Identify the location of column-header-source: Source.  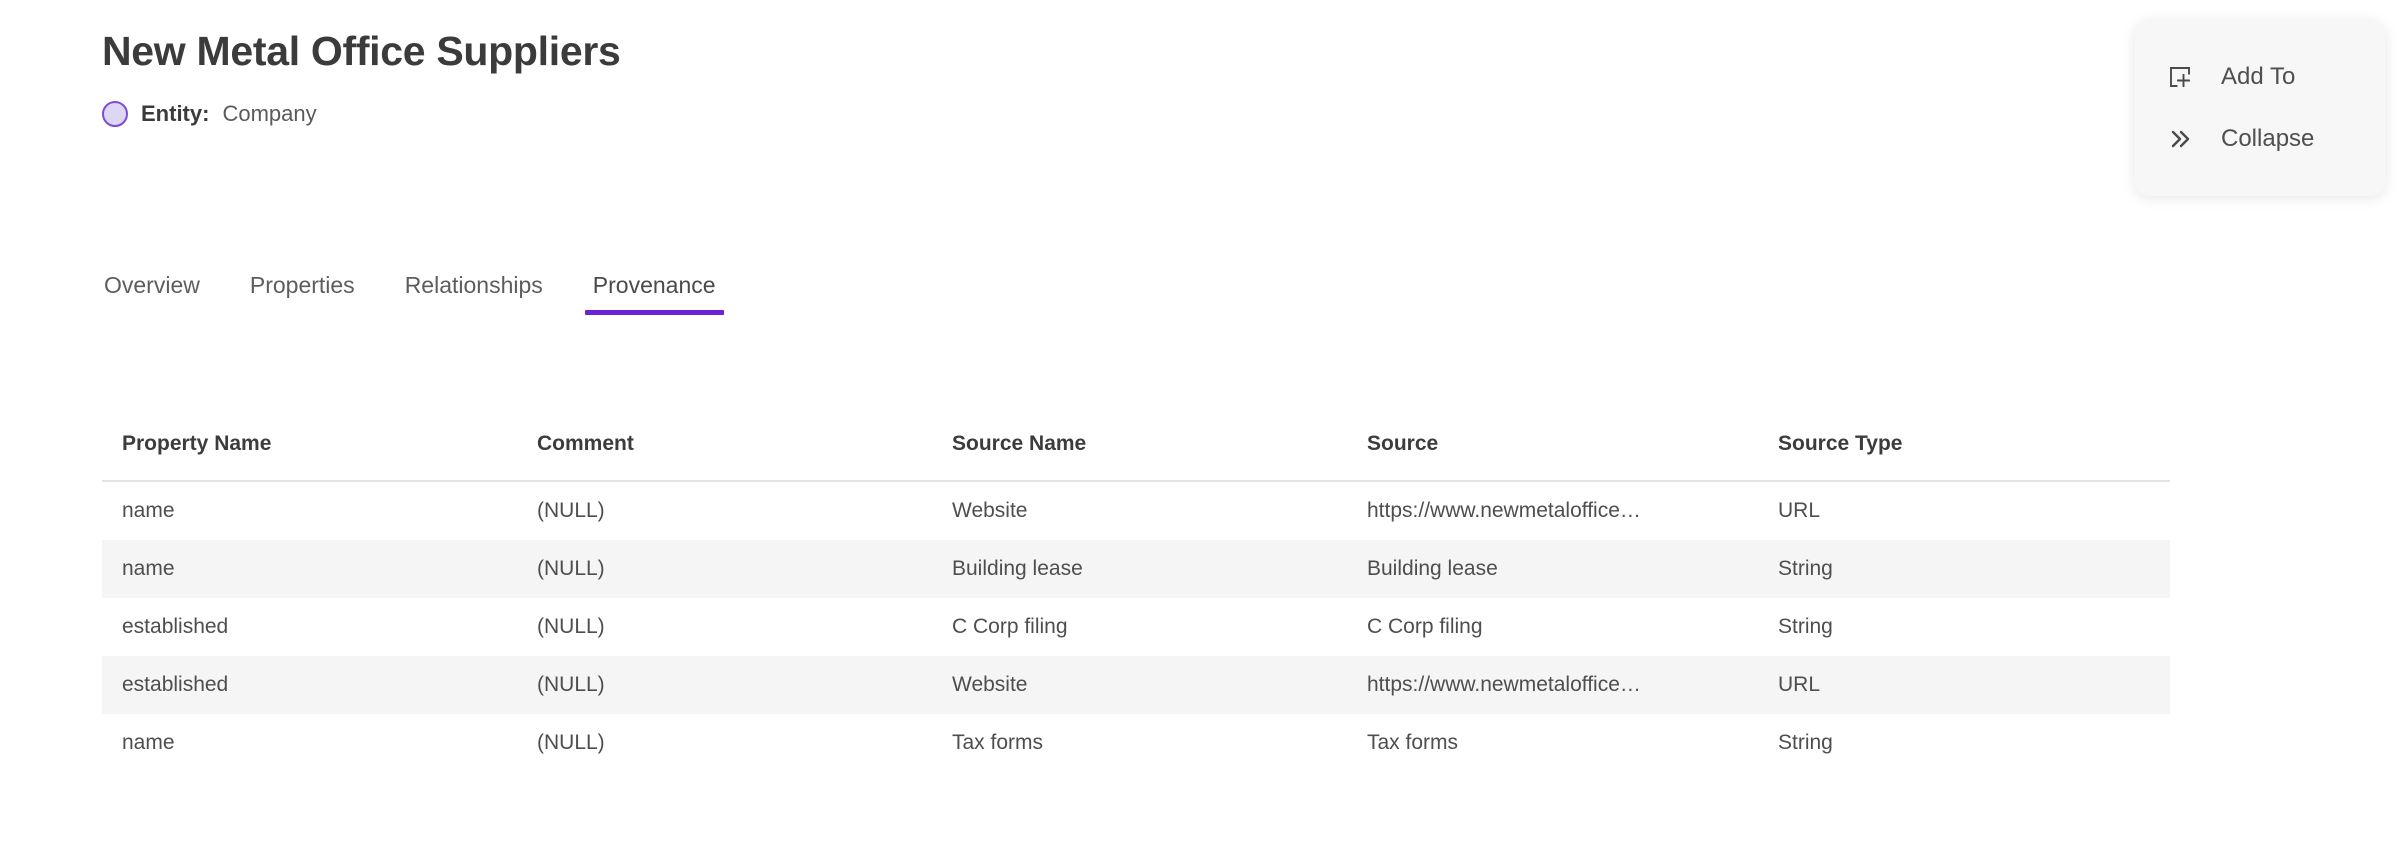
(1552, 457).